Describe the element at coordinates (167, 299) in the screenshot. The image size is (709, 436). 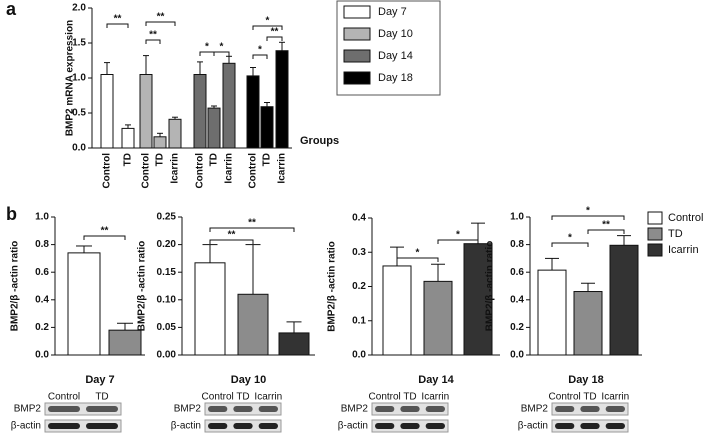
I see `y-tick-label: 0.10` at that location.